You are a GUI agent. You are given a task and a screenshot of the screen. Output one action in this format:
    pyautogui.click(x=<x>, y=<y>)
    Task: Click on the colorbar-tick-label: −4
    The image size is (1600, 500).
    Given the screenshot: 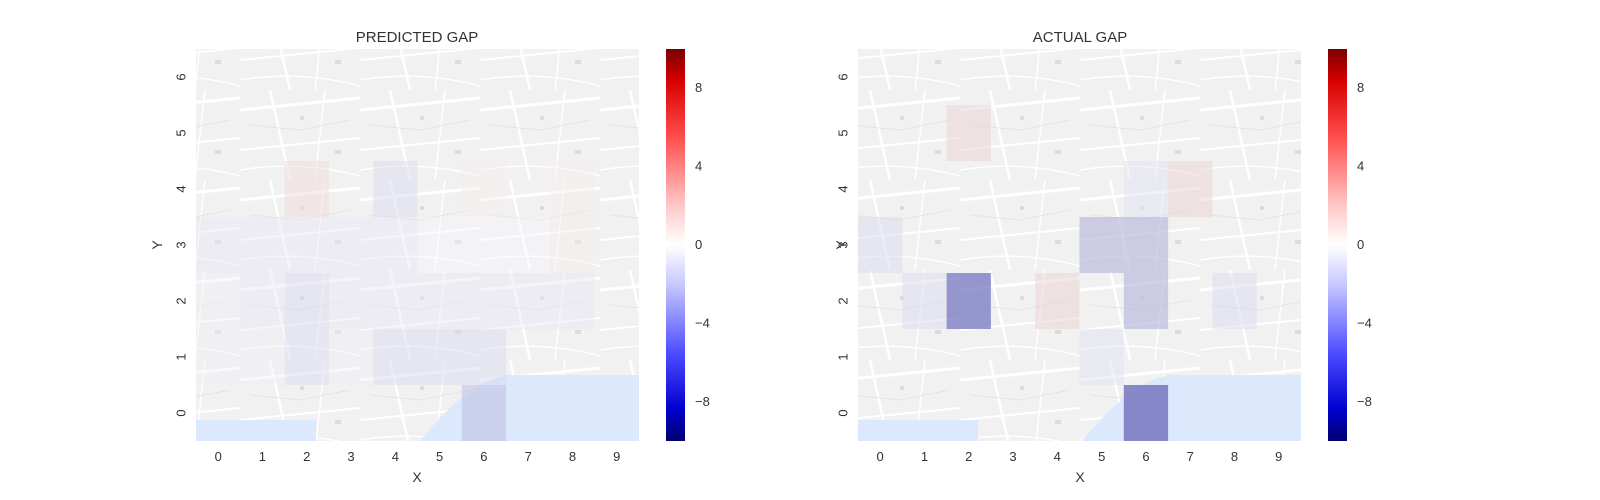 What is the action you would take?
    pyautogui.click(x=1364, y=322)
    